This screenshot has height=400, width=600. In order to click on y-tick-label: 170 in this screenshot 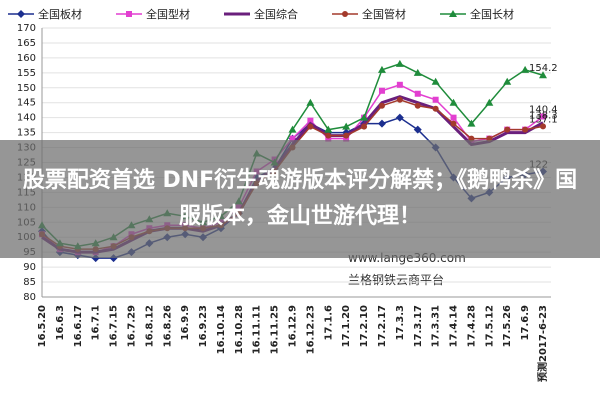, I will do `click(26, 28)`.